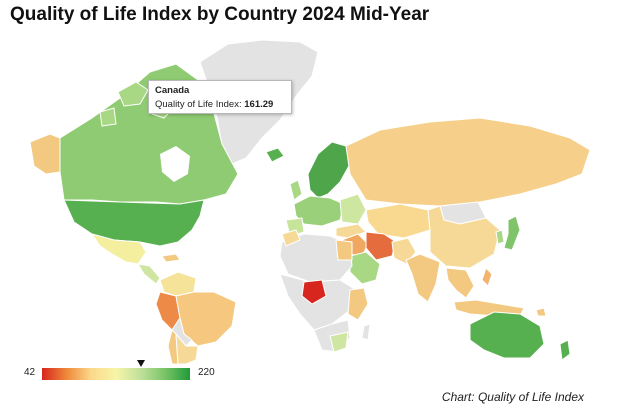 The height and width of the screenshot is (411, 640). I want to click on region-india, so click(423, 278).